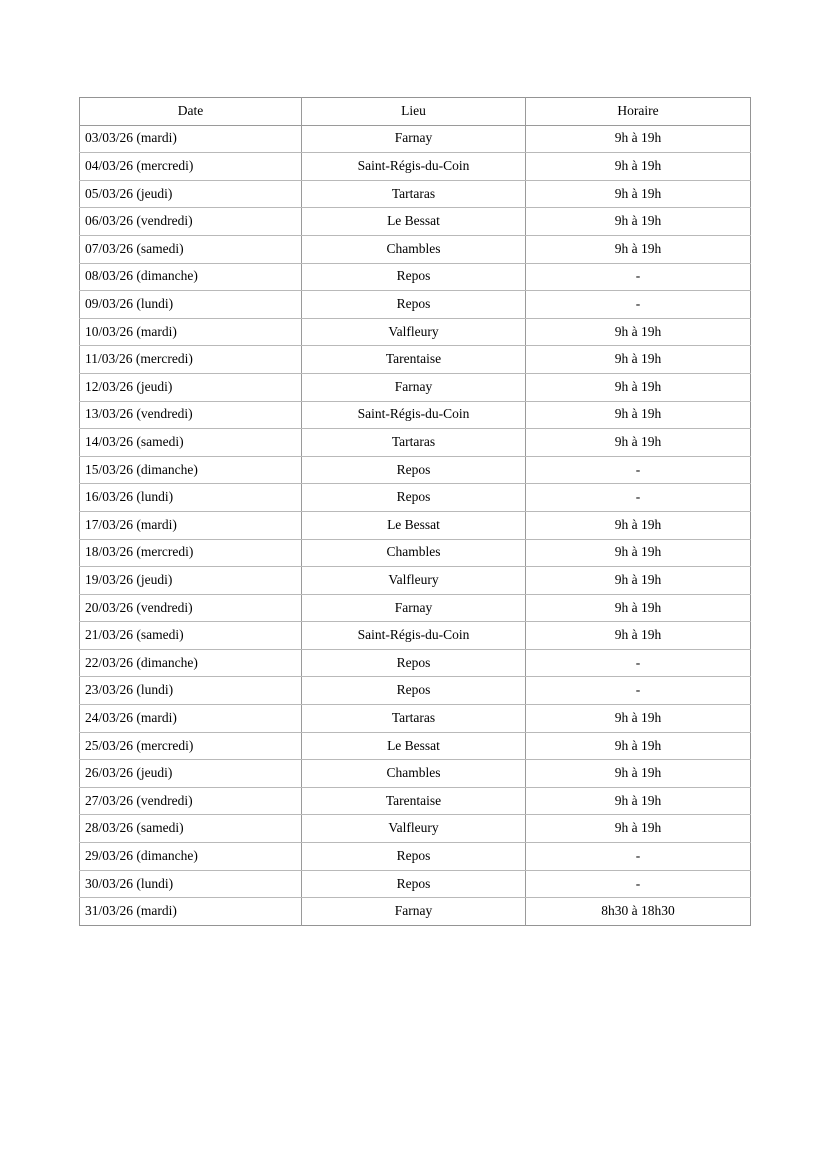 Image resolution: width=826 pixels, height=1169 pixels. Describe the element at coordinates (415, 746) in the screenshot. I see `table-row: 25/03/26 (mercredi) Le Bessat 9h à 19h` at that location.